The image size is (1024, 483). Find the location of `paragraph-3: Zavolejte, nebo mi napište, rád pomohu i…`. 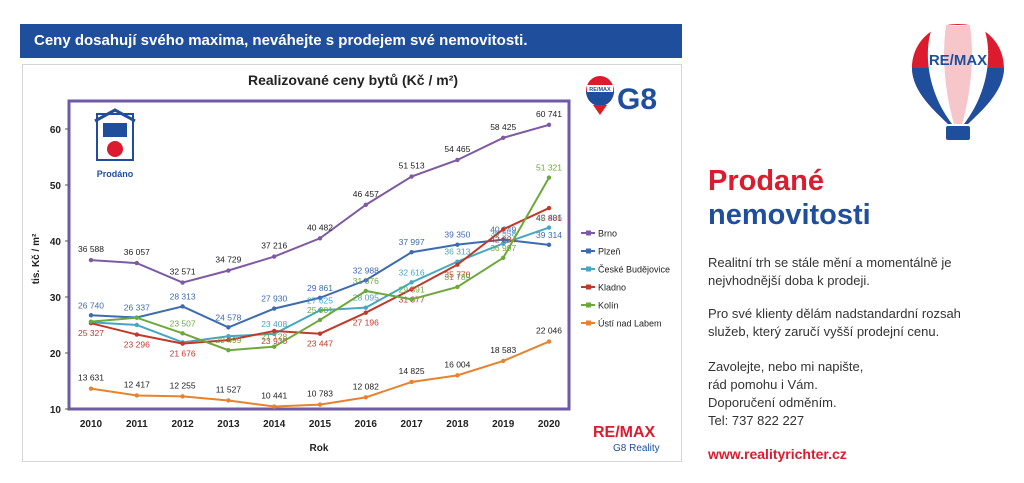

paragraph-3: Zavolejte, nebo mi napište, rád pomohu i… is located at coordinates (850, 394).